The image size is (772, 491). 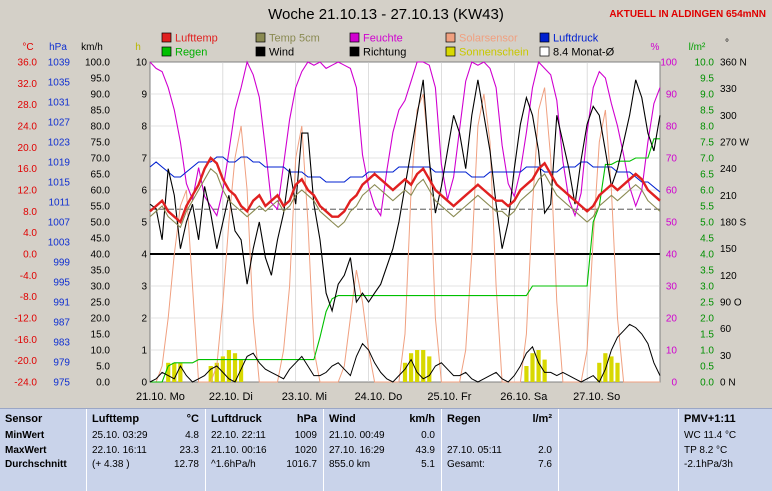 I want to click on sun-tick-label: 9, so click(x=144, y=95).